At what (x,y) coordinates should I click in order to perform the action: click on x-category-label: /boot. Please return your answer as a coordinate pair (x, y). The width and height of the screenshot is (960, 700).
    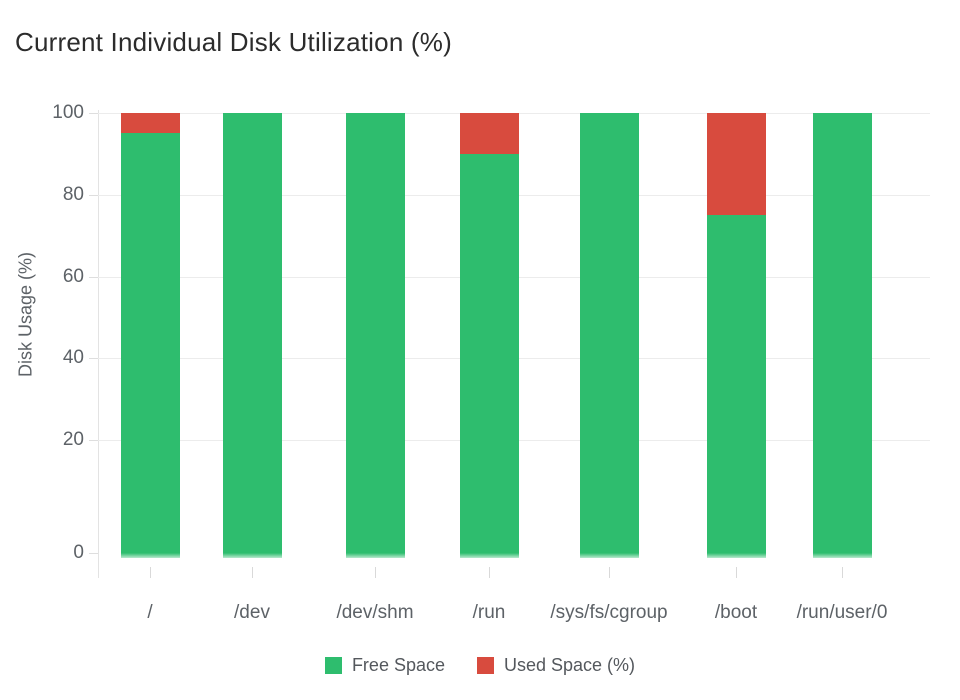
    Looking at the image, I should click on (736, 612).